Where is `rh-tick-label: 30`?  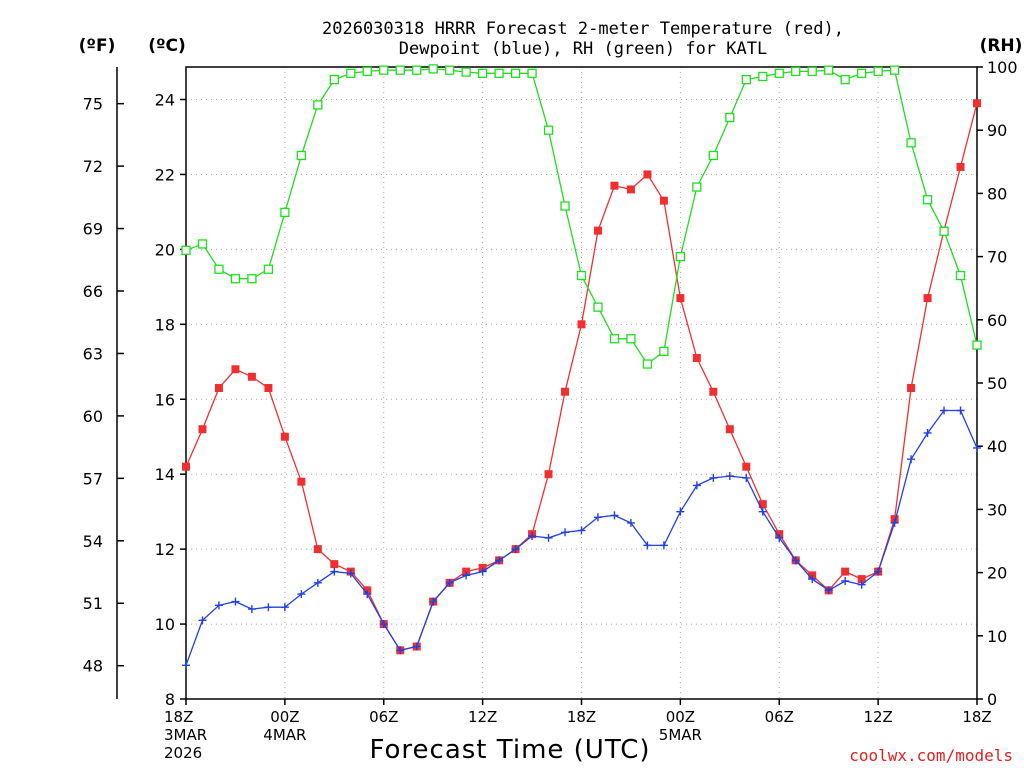 rh-tick-label: 30 is located at coordinates (997, 509).